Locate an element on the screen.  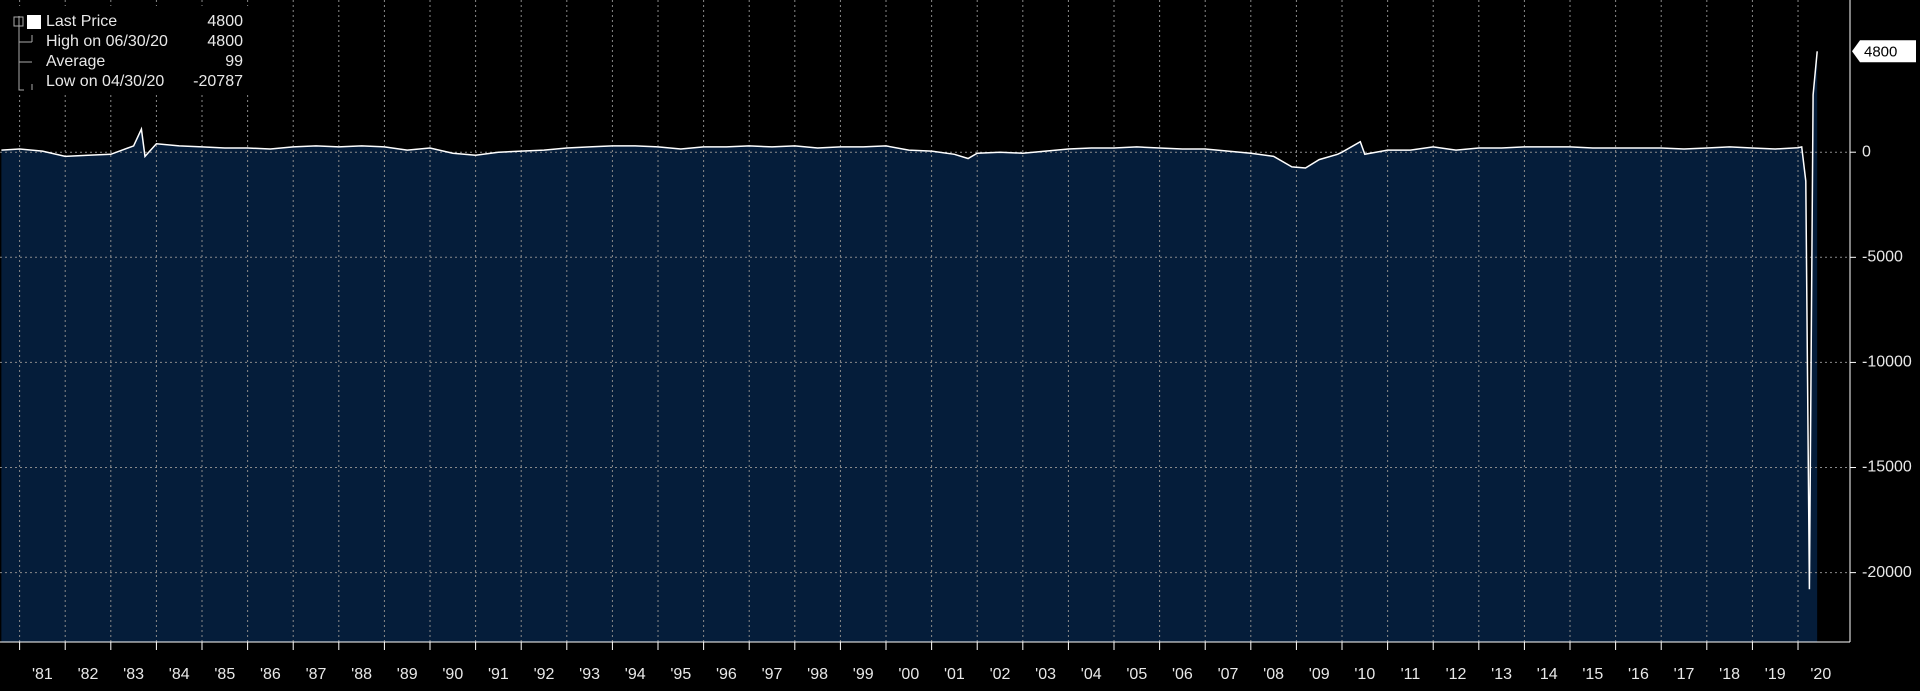
x-tick-label: '96 is located at coordinates (726, 674).